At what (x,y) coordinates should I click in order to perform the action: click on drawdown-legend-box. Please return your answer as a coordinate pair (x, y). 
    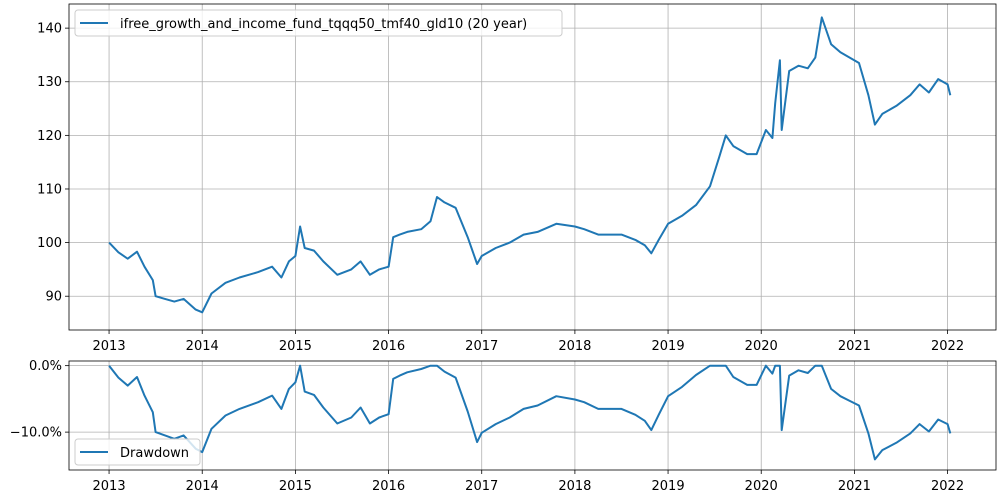
    Looking at the image, I should click on (137, 452).